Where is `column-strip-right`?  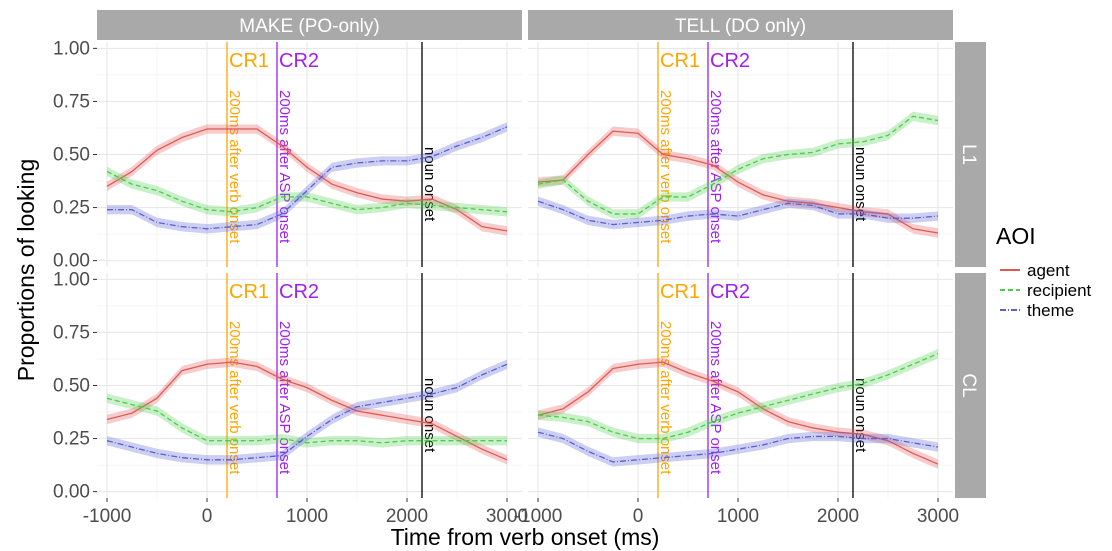
column-strip-right is located at coordinates (740, 25).